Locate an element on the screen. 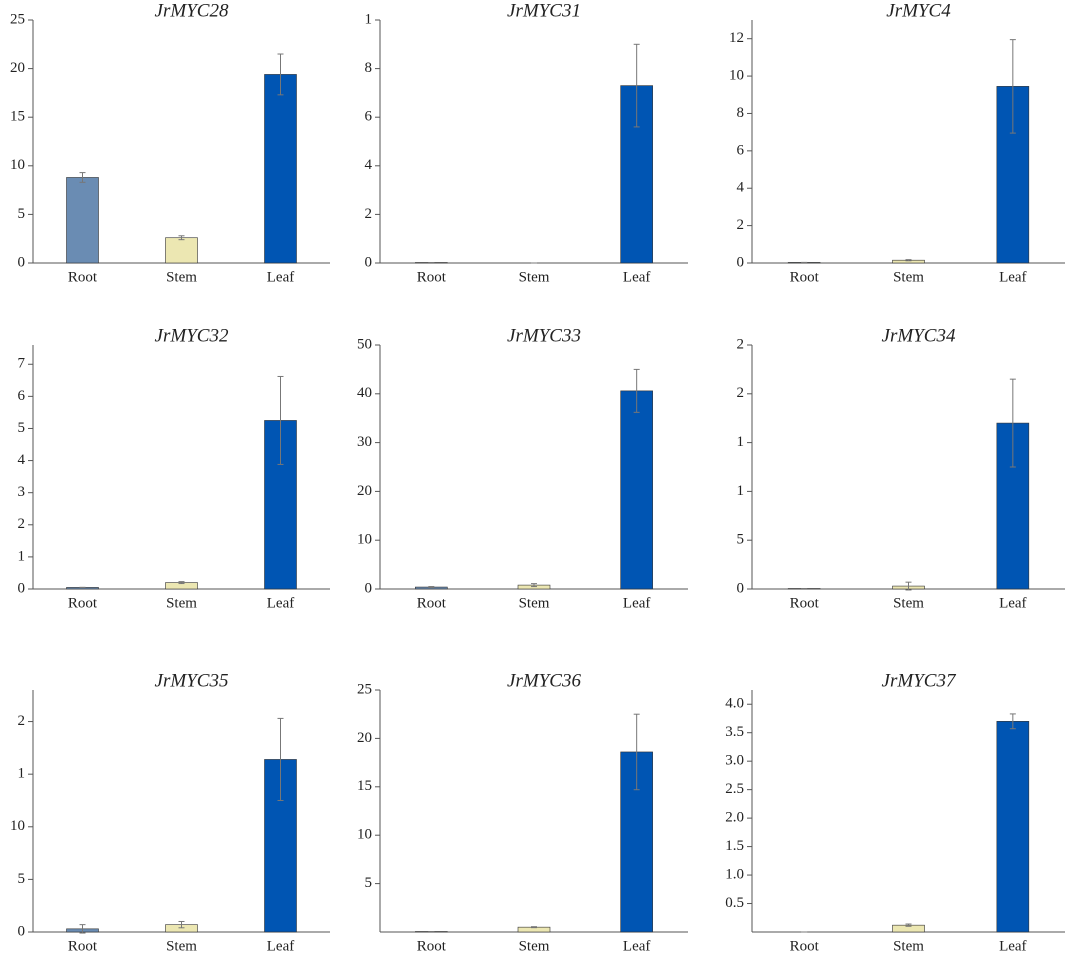 Image resolution: width=1072 pixels, height=953 pixels. y-tick-label: 0.5 is located at coordinates (734, 903).